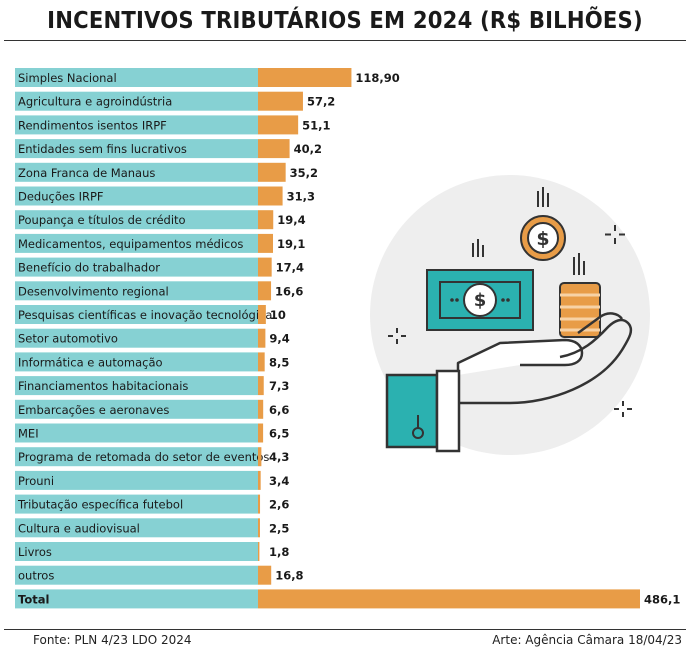 This screenshot has width=690, height=652. I want to click on category-label: Poupança e títulos de crédito, so click(102, 220).